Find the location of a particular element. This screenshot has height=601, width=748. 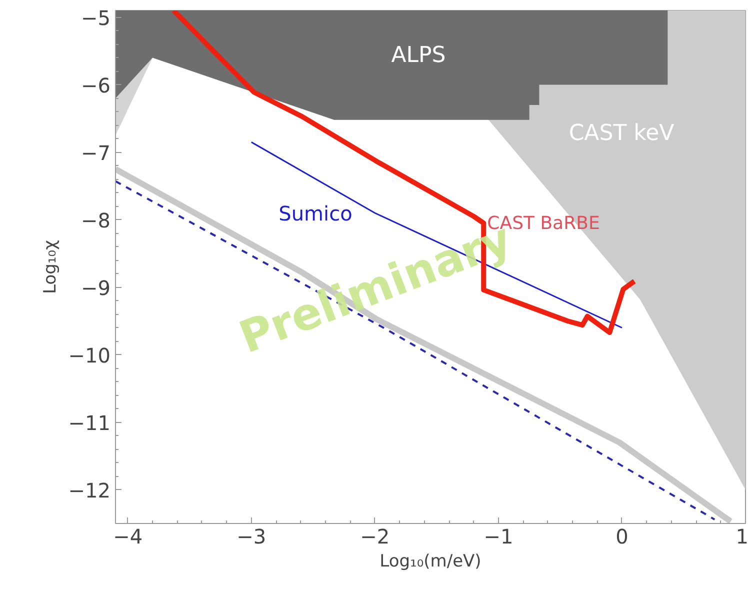

y-tick-label: −8 is located at coordinates (95, 220).